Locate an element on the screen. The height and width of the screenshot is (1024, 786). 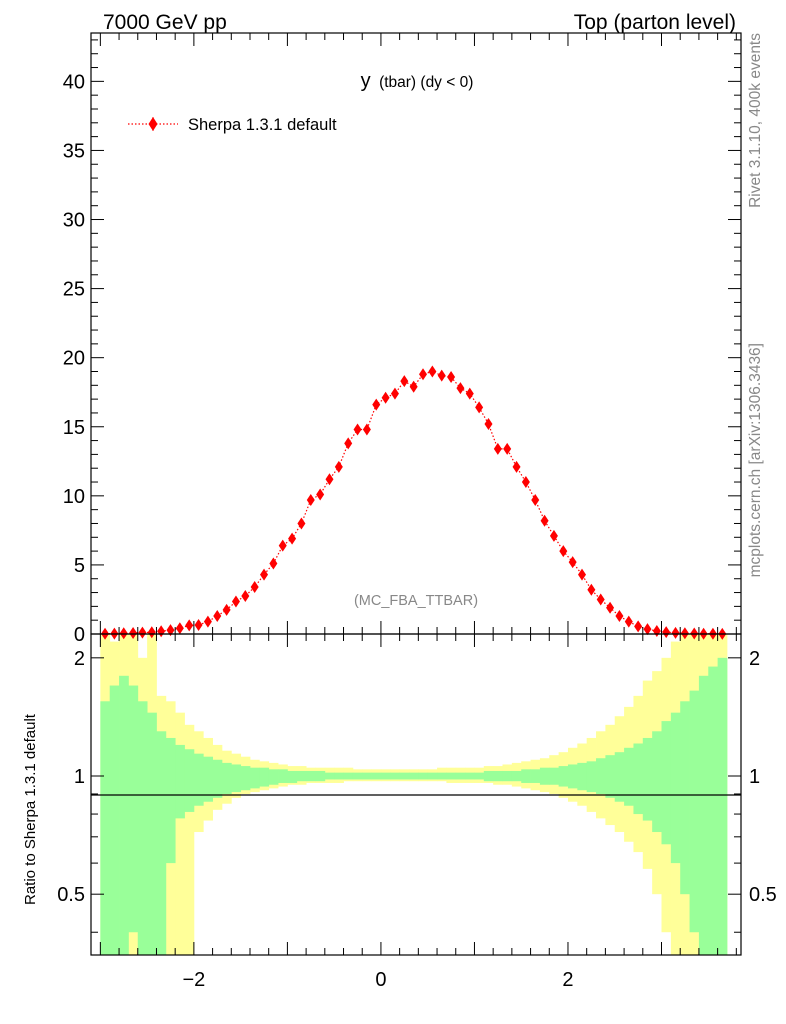
plot-title-main: y is located at coordinates (366, 81).